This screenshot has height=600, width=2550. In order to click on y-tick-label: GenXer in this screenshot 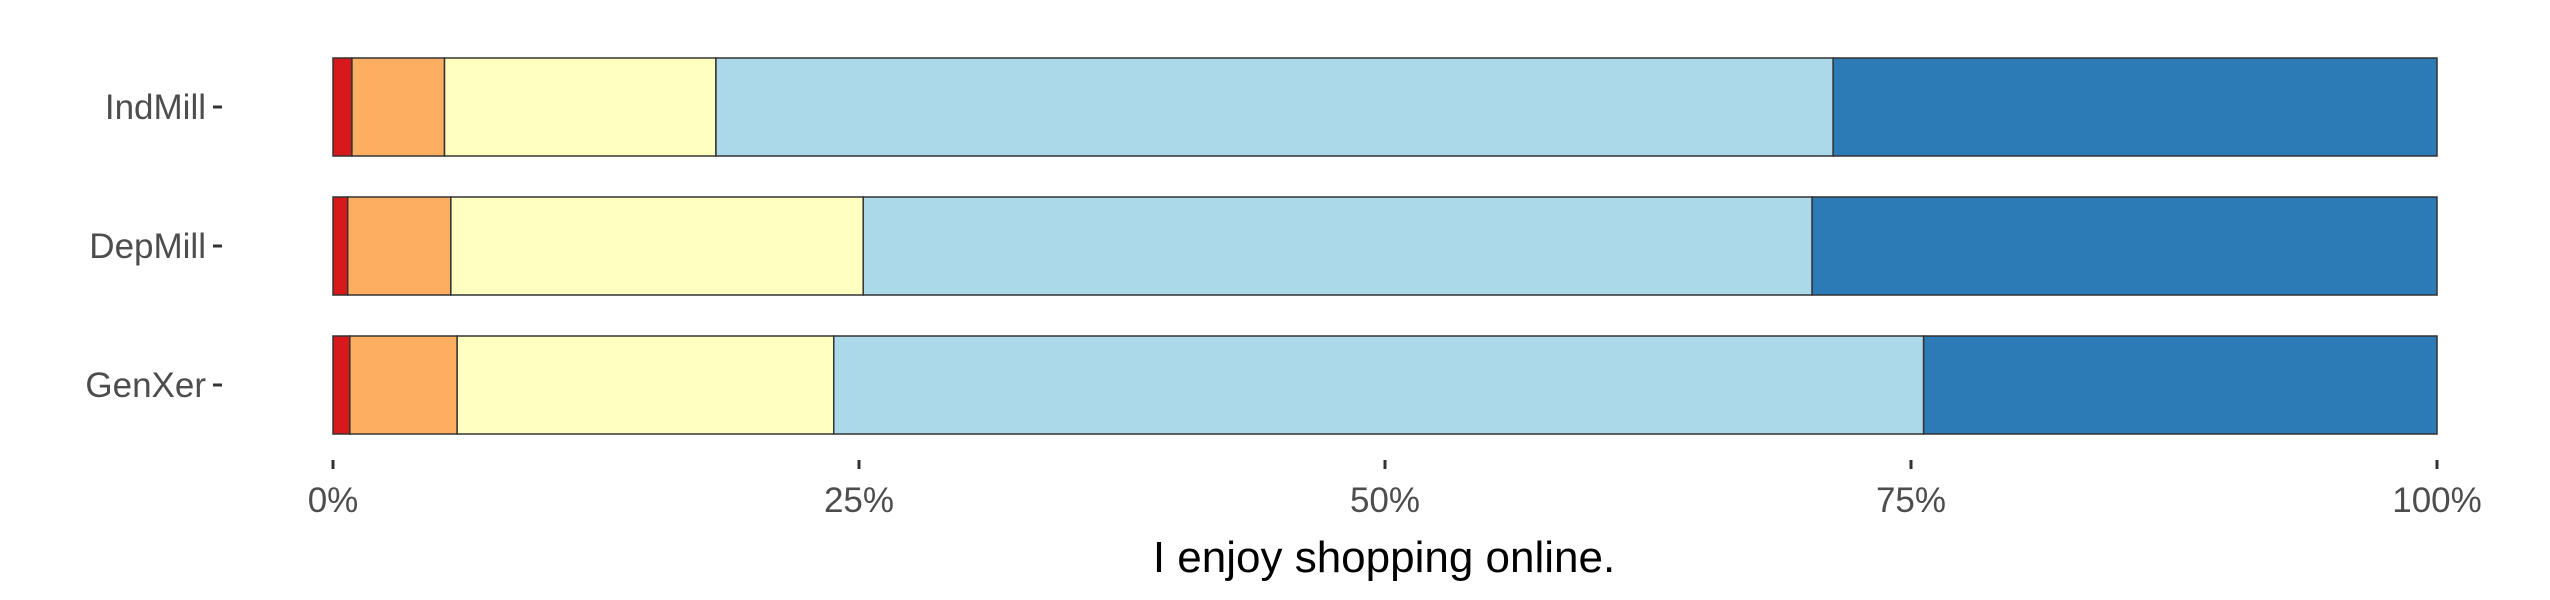, I will do `click(145, 385)`.